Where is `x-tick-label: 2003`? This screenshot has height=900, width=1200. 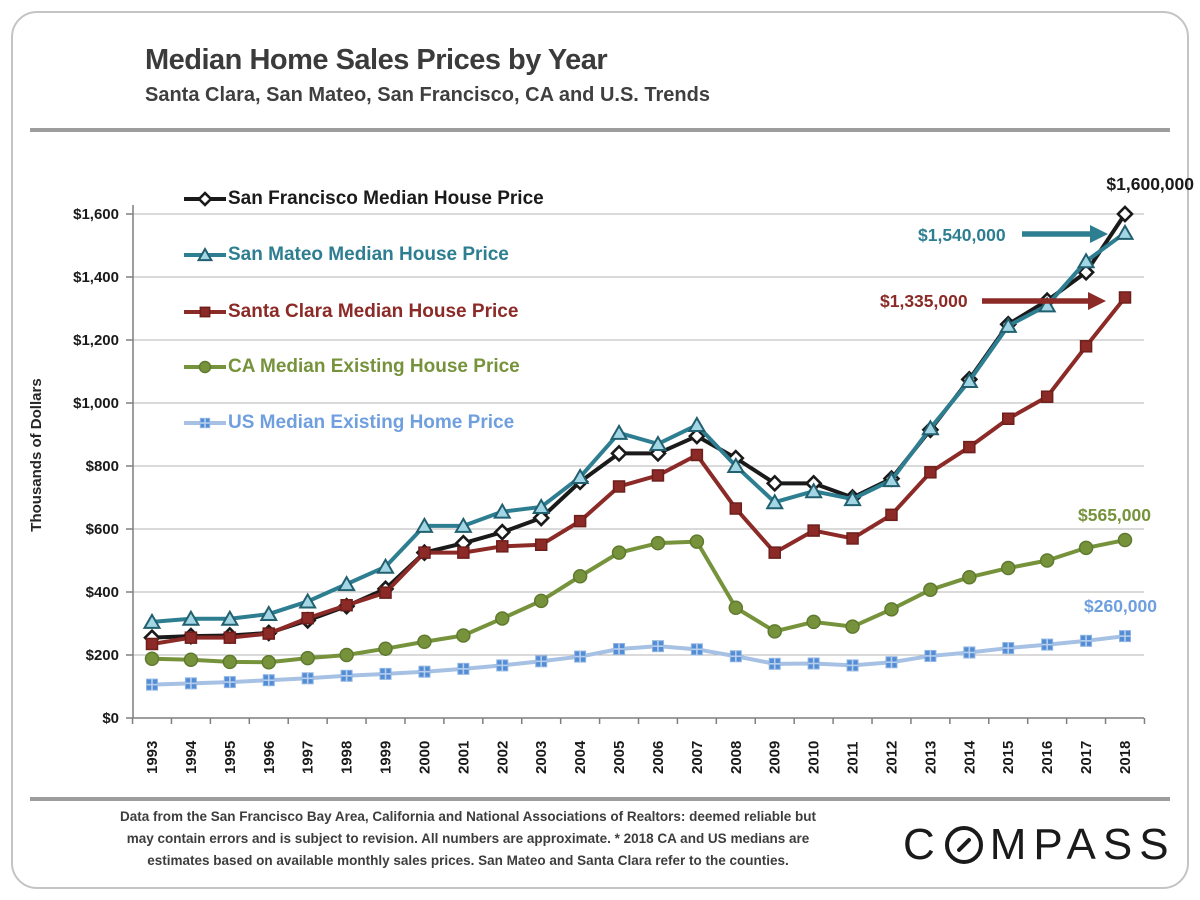
x-tick-label: 2003 is located at coordinates (541, 757).